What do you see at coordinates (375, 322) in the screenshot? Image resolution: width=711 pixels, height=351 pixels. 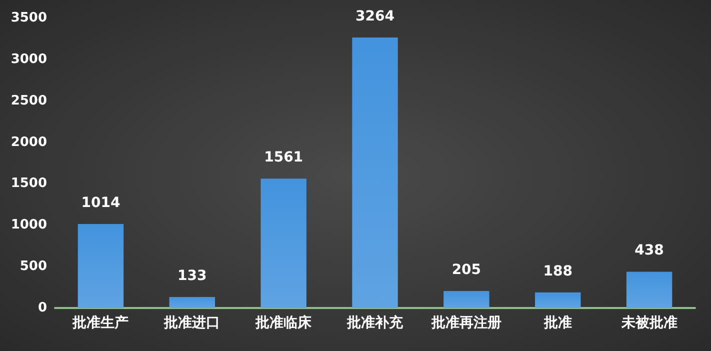 I see `x-tick-label: 批准补充` at bounding box center [375, 322].